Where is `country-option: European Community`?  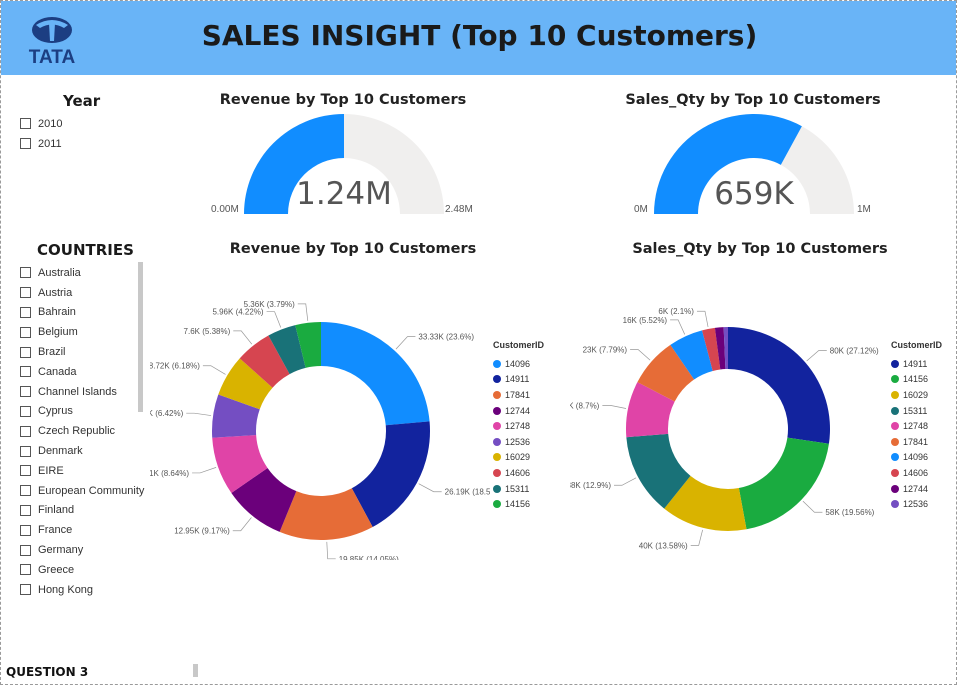 country-option: European Community is located at coordinates (82, 491).